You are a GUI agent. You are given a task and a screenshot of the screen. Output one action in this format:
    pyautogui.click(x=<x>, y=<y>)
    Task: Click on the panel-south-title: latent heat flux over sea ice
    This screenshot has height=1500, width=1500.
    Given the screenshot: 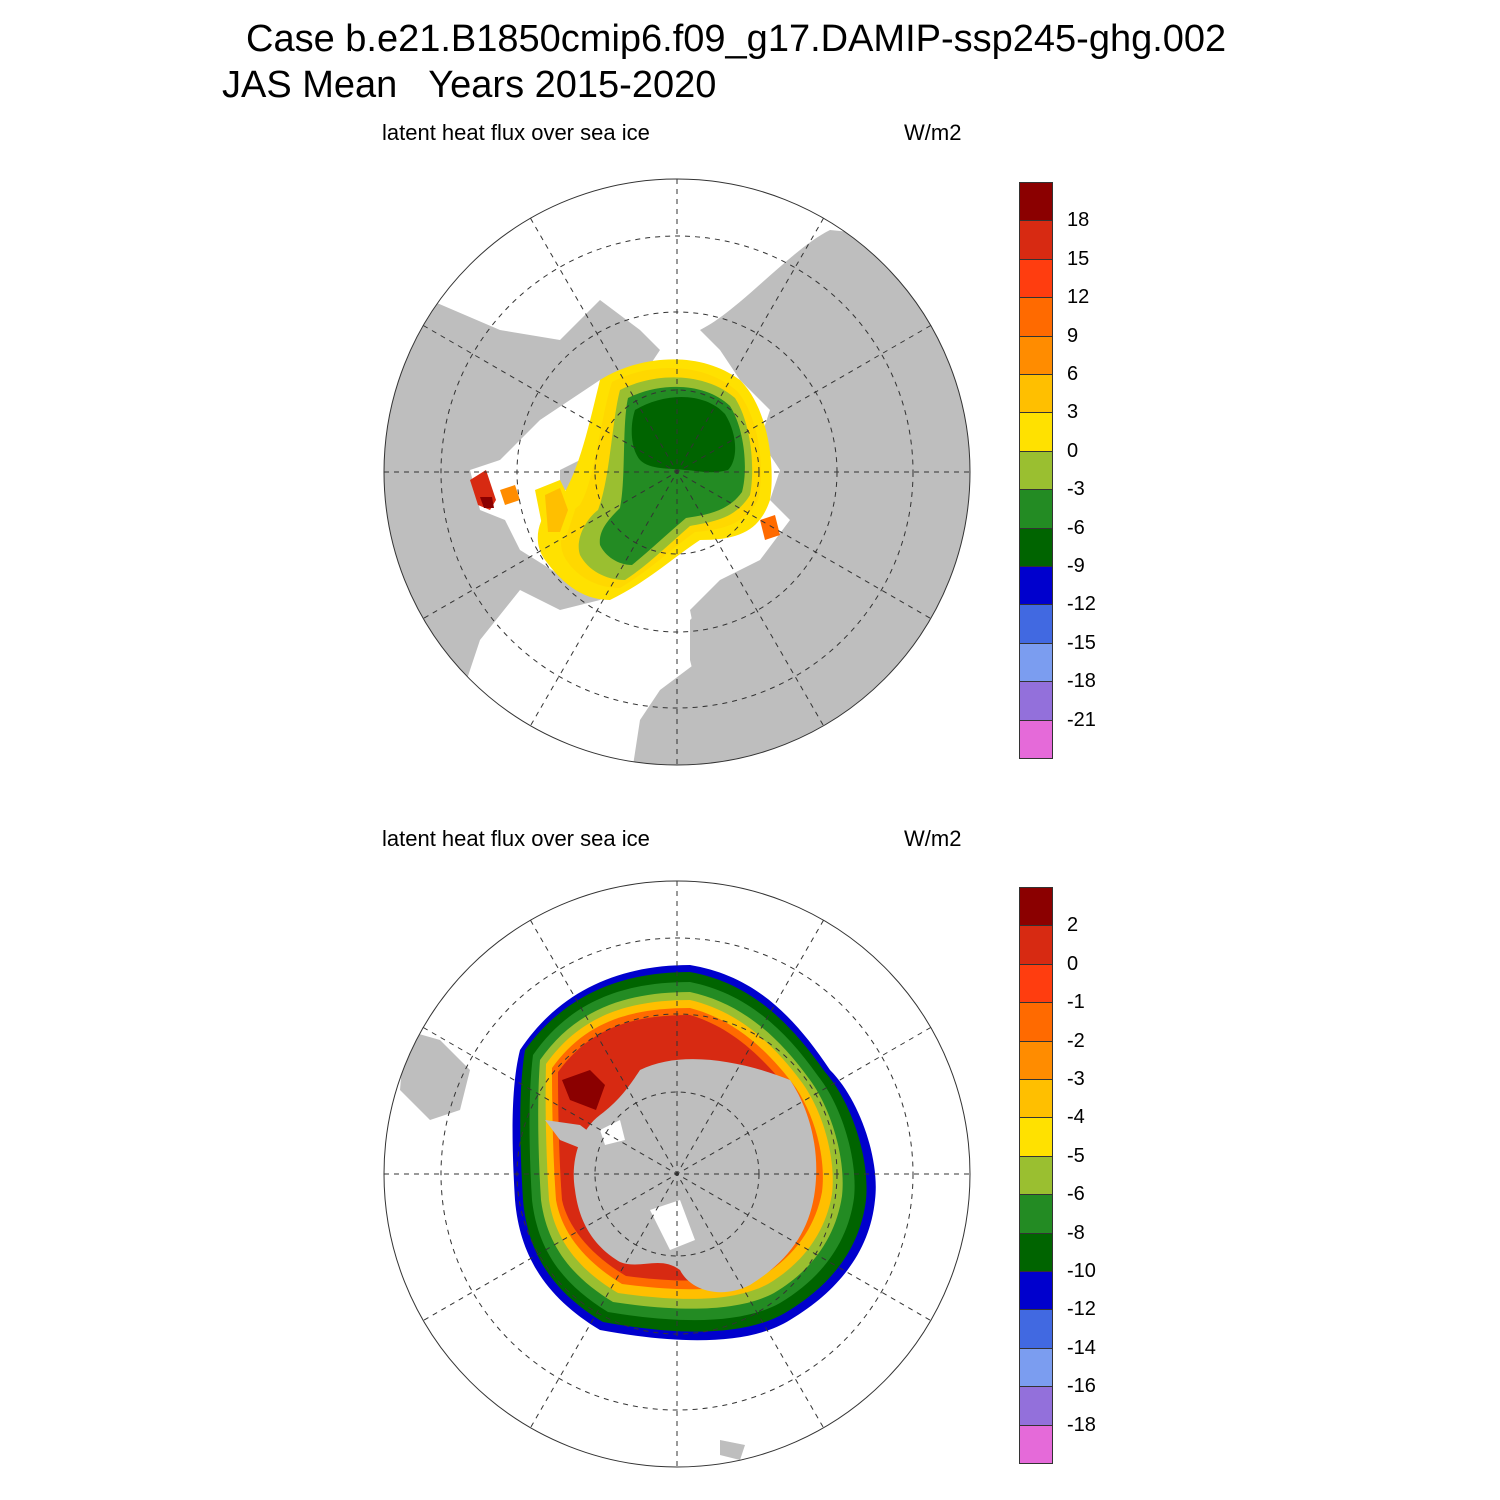 What is the action you would take?
    pyautogui.click(x=516, y=838)
    